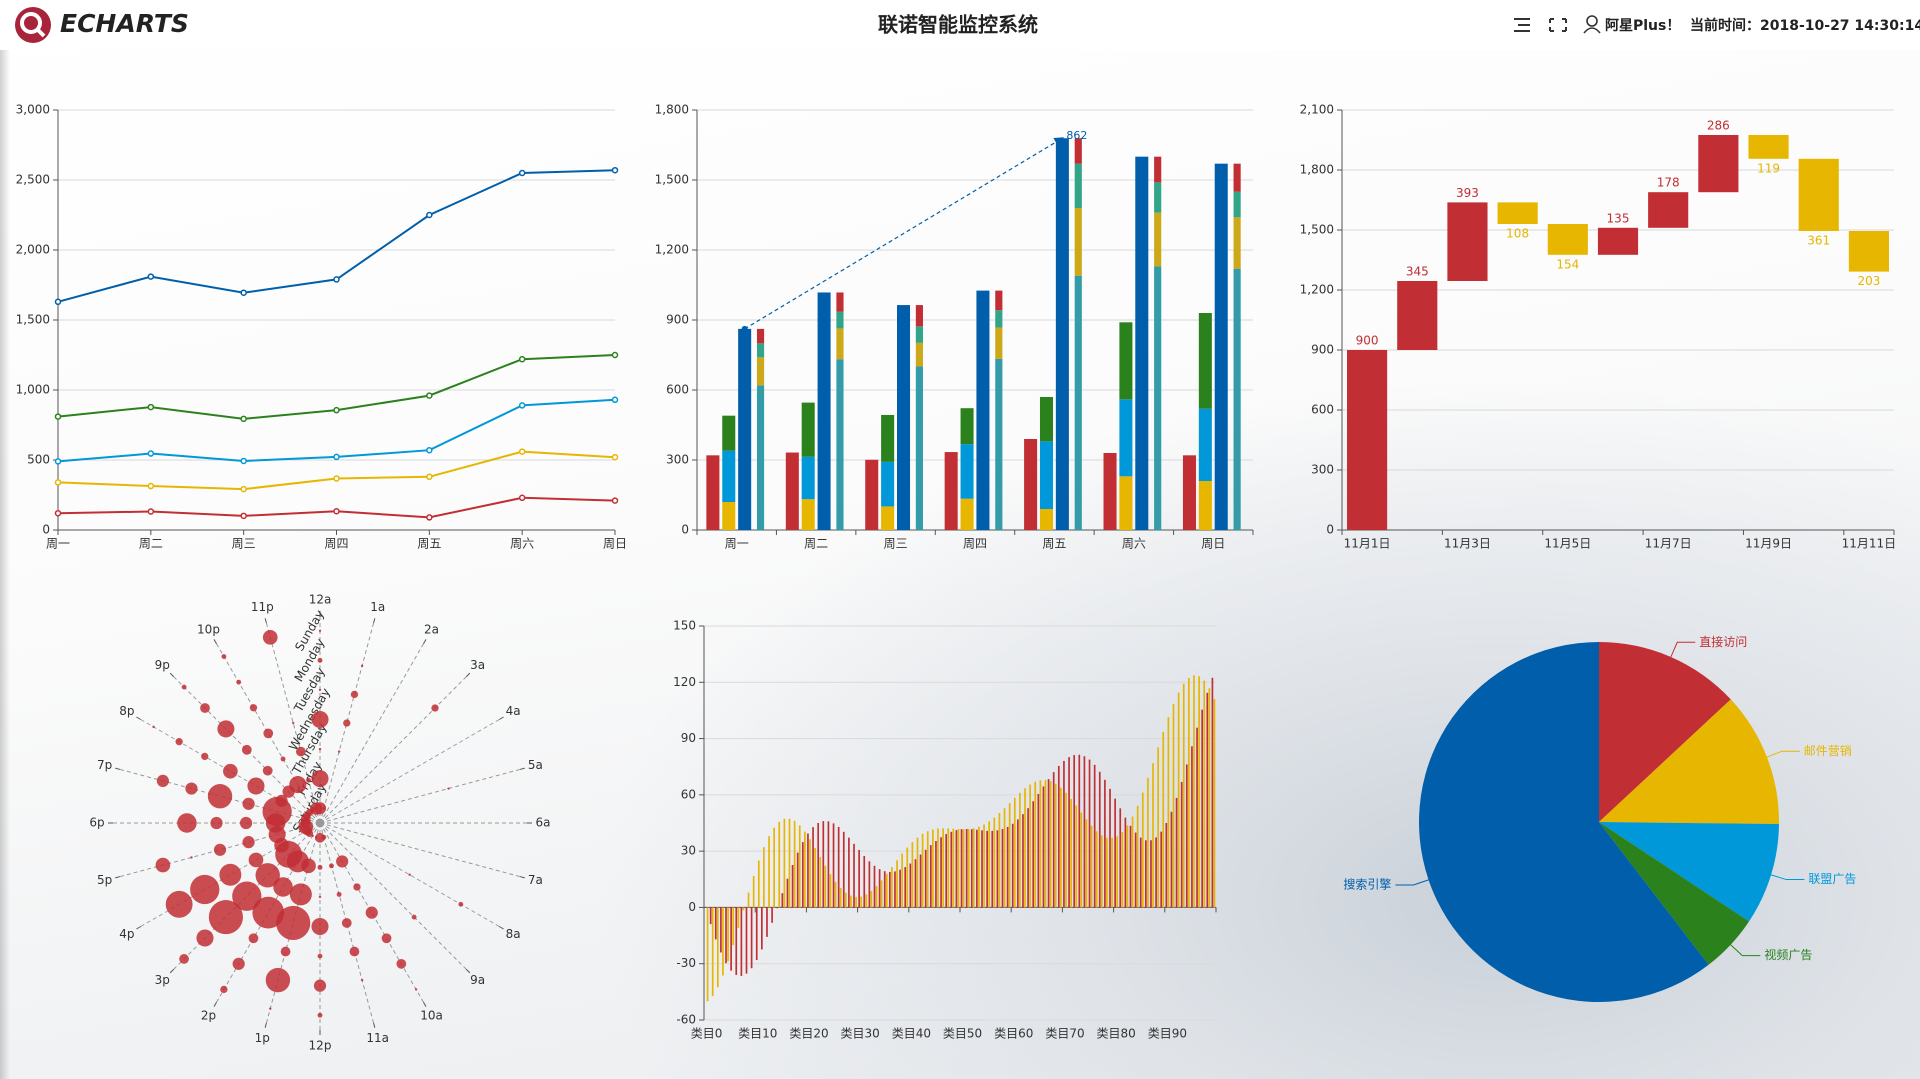  What do you see at coordinates (1832, 879) in the screenshot?
I see `pie-label: 联盟广告` at bounding box center [1832, 879].